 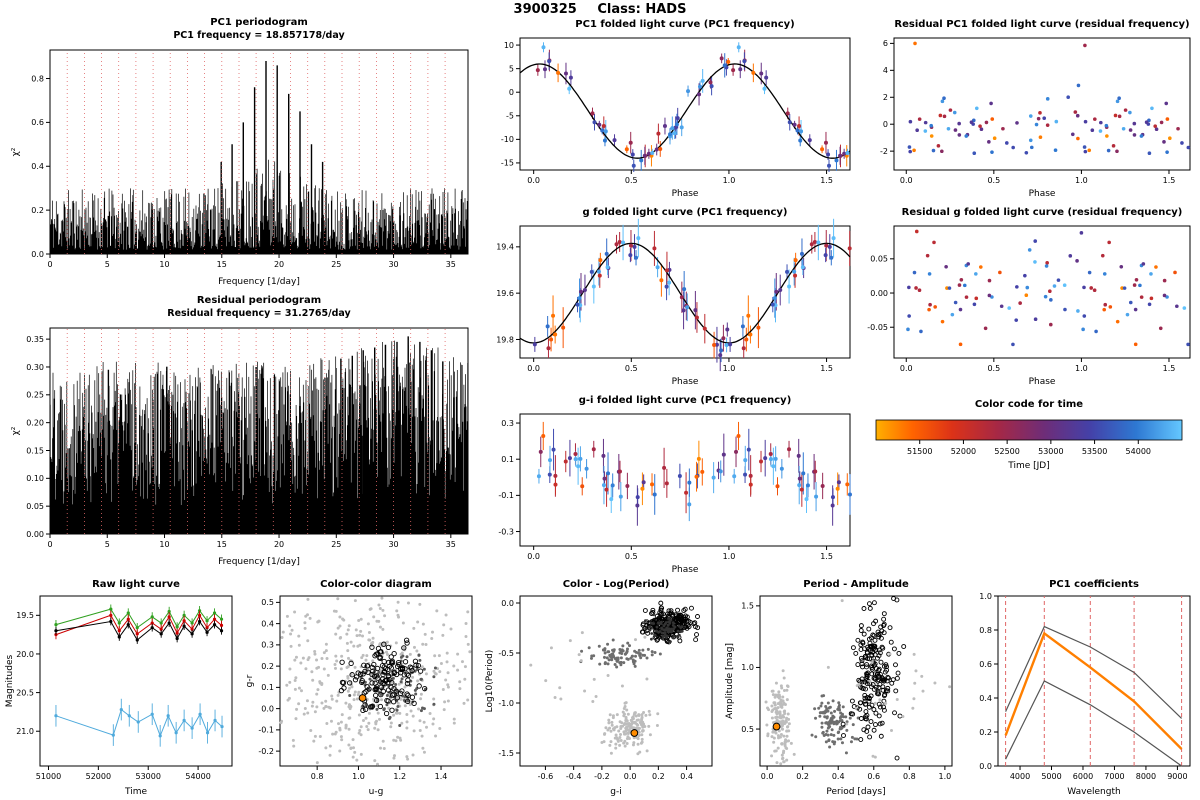 I want to click on svg-text: 0.6, so click(x=873, y=776).